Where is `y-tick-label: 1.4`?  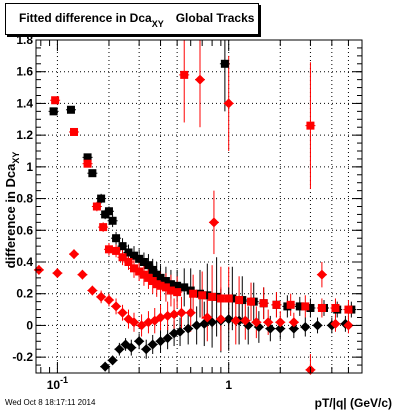 y-tick-label: 1.4 is located at coordinates (24, 103).